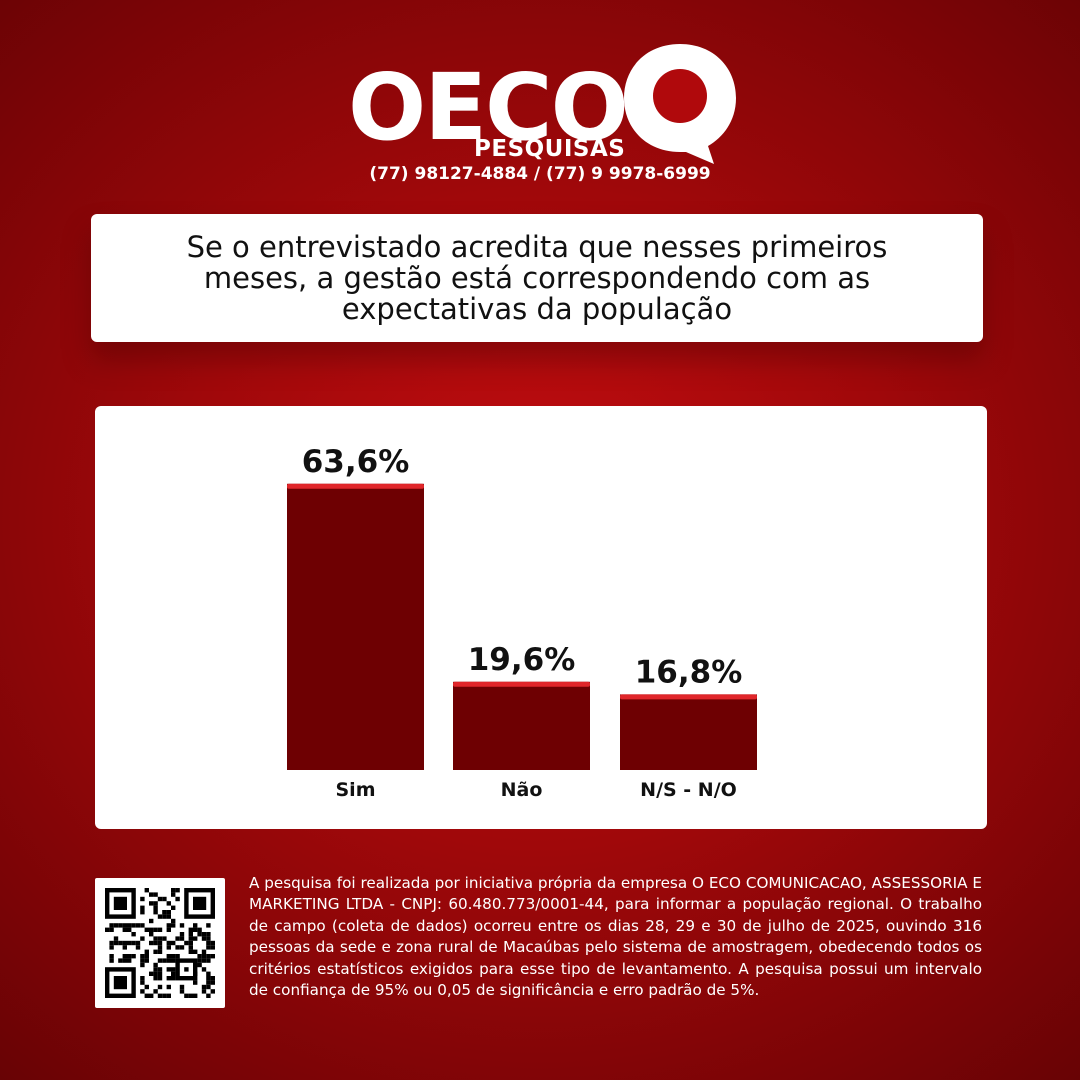 This screenshot has height=1080, width=1080. Describe the element at coordinates (688, 790) in the screenshot. I see `category-label-2: N/S - N/O` at that location.